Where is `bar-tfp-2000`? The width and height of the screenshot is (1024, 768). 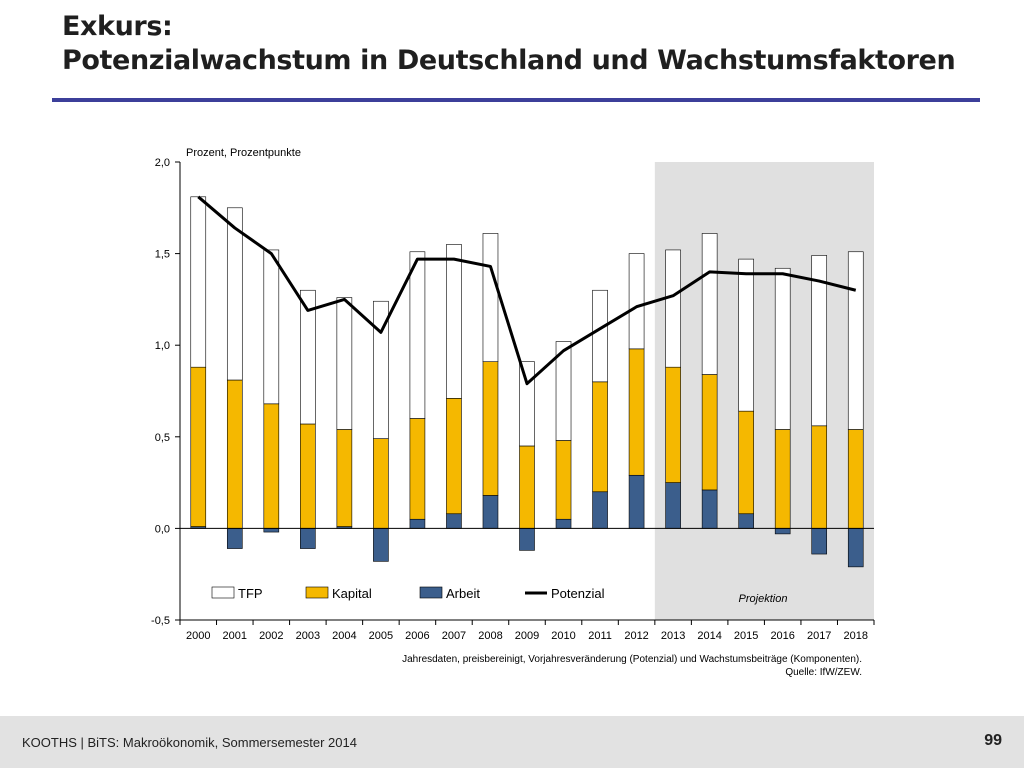 bar-tfp-2000 is located at coordinates (198, 282).